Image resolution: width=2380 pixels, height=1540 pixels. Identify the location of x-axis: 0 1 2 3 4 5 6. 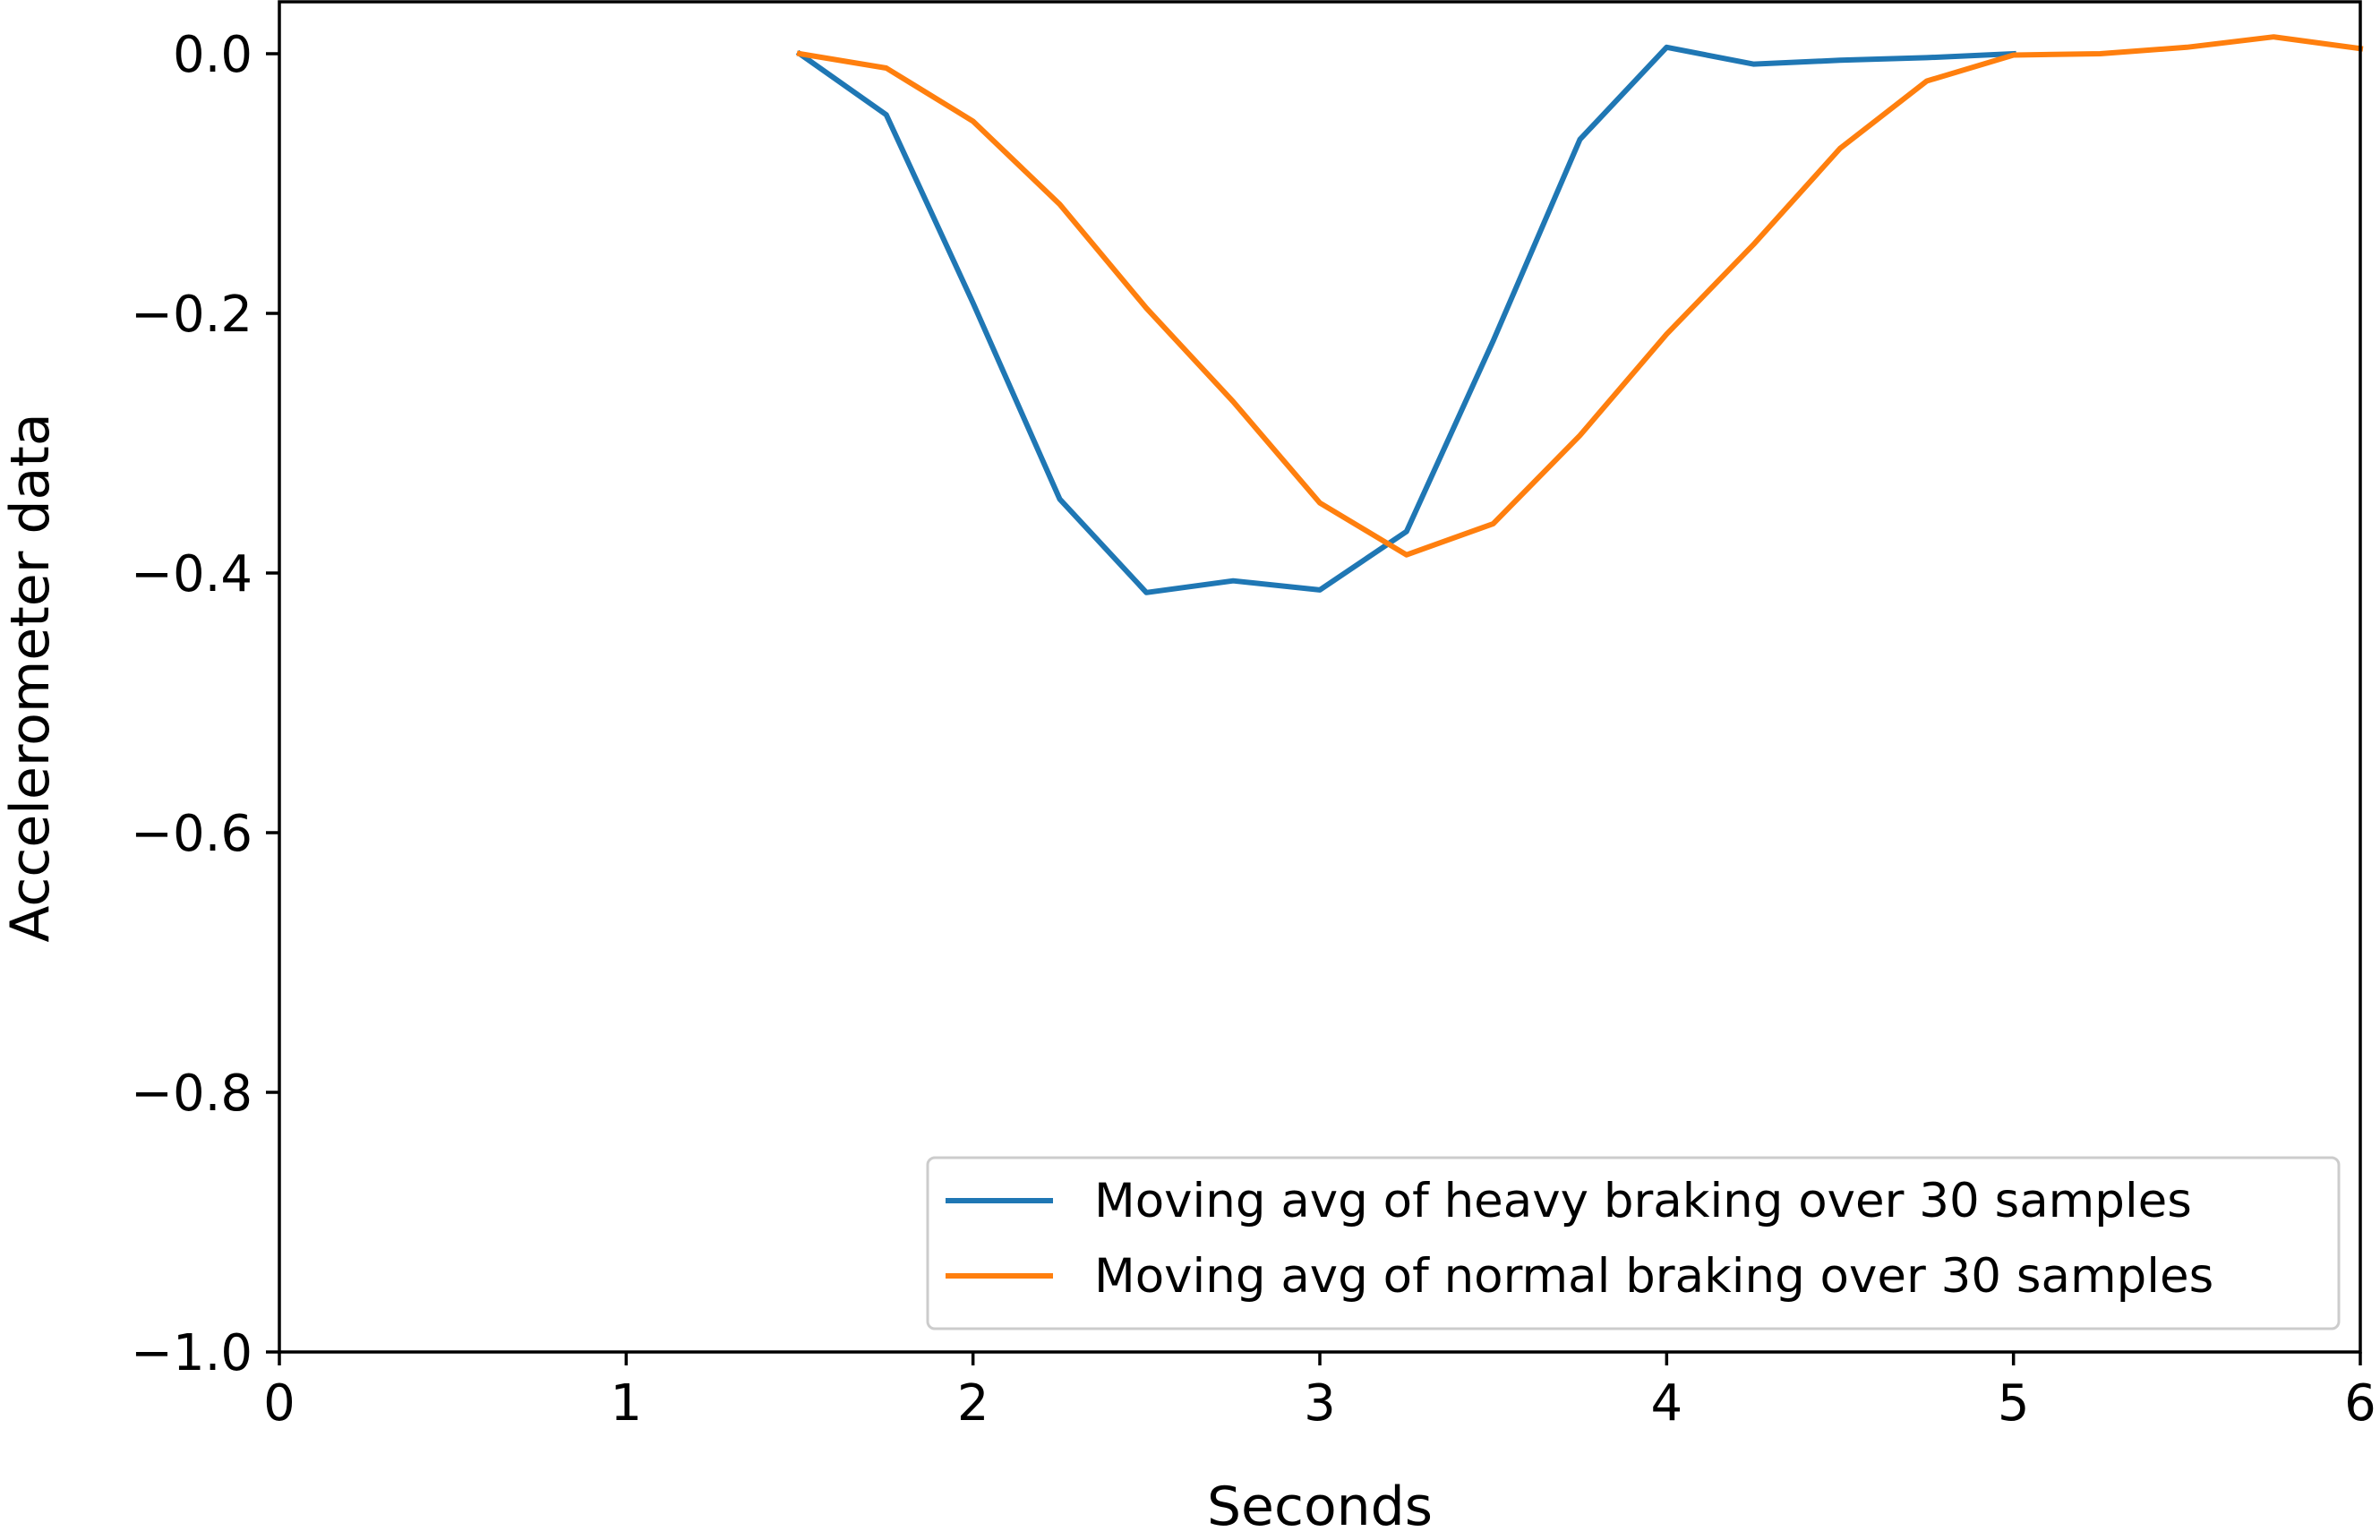
(1319, 1392).